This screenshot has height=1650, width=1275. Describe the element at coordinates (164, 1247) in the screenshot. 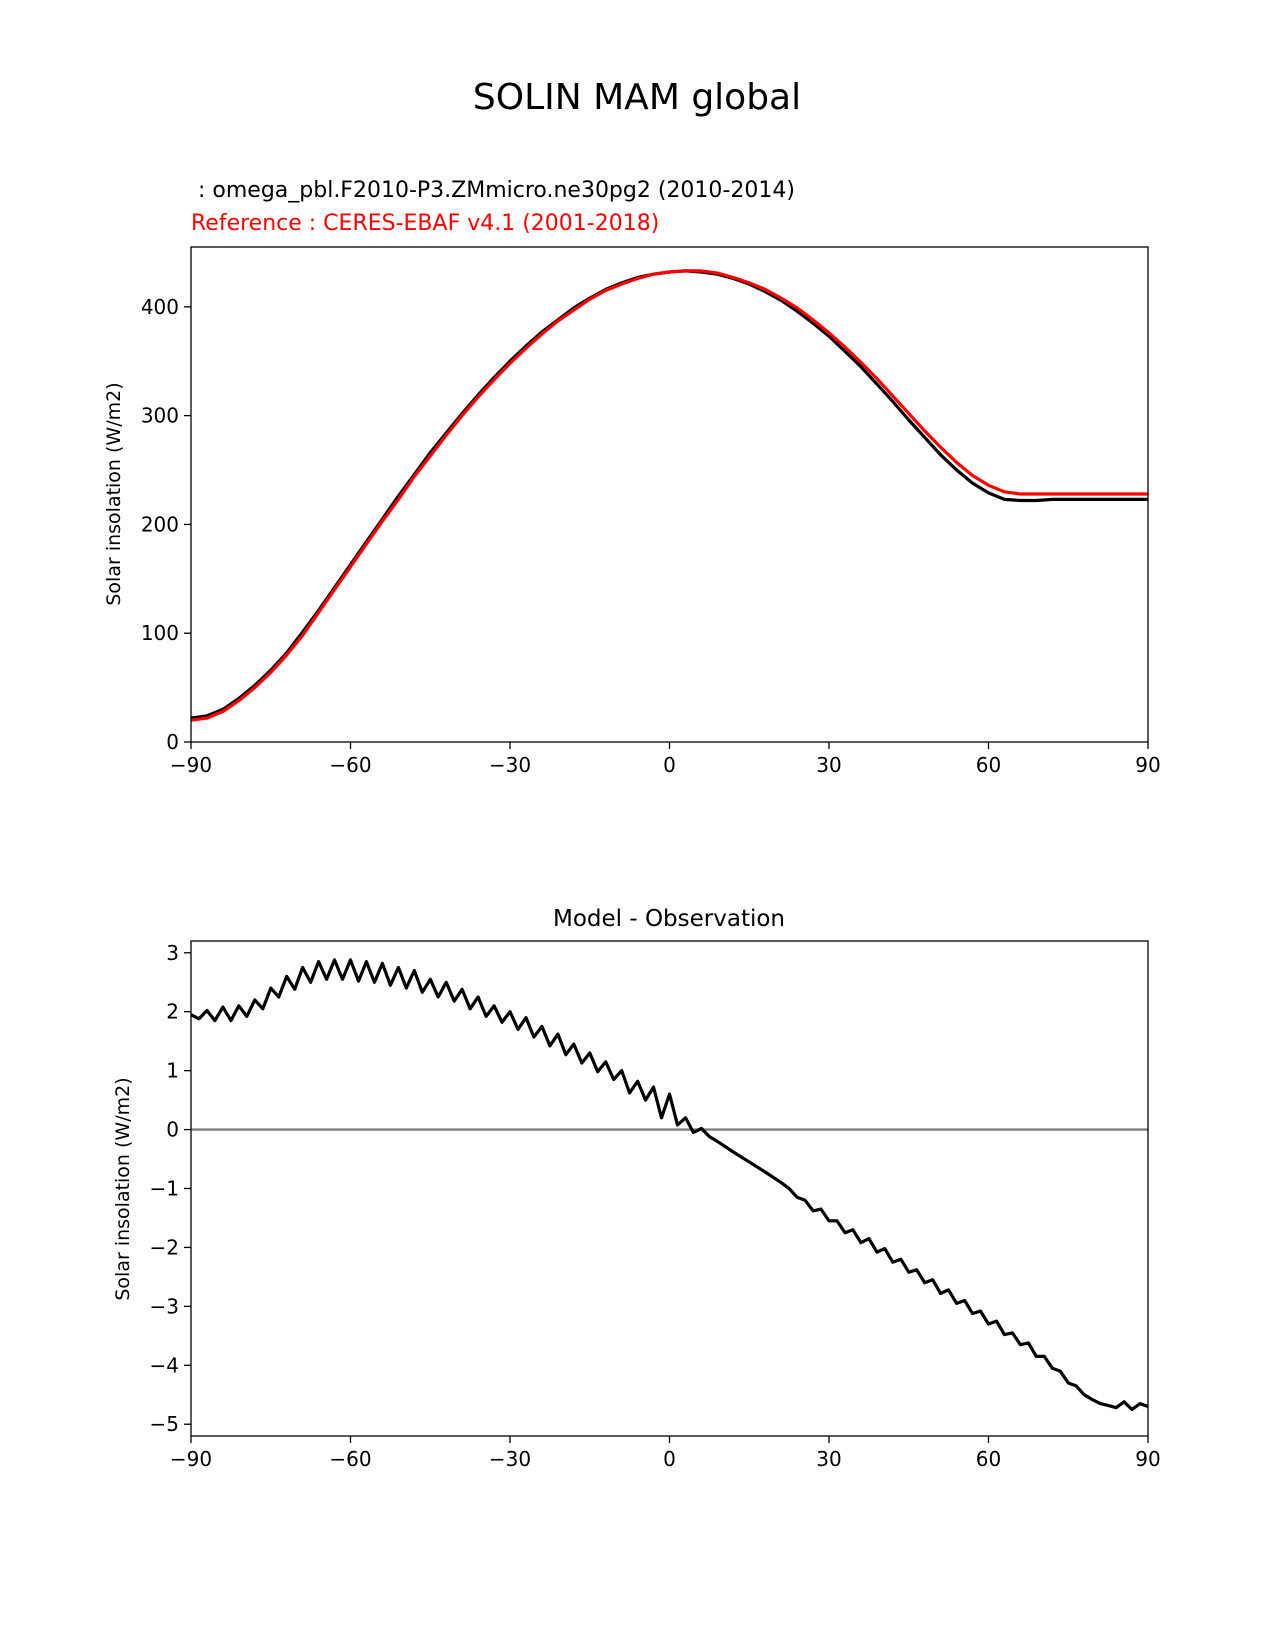

I see `y-tick-label: −2` at that location.